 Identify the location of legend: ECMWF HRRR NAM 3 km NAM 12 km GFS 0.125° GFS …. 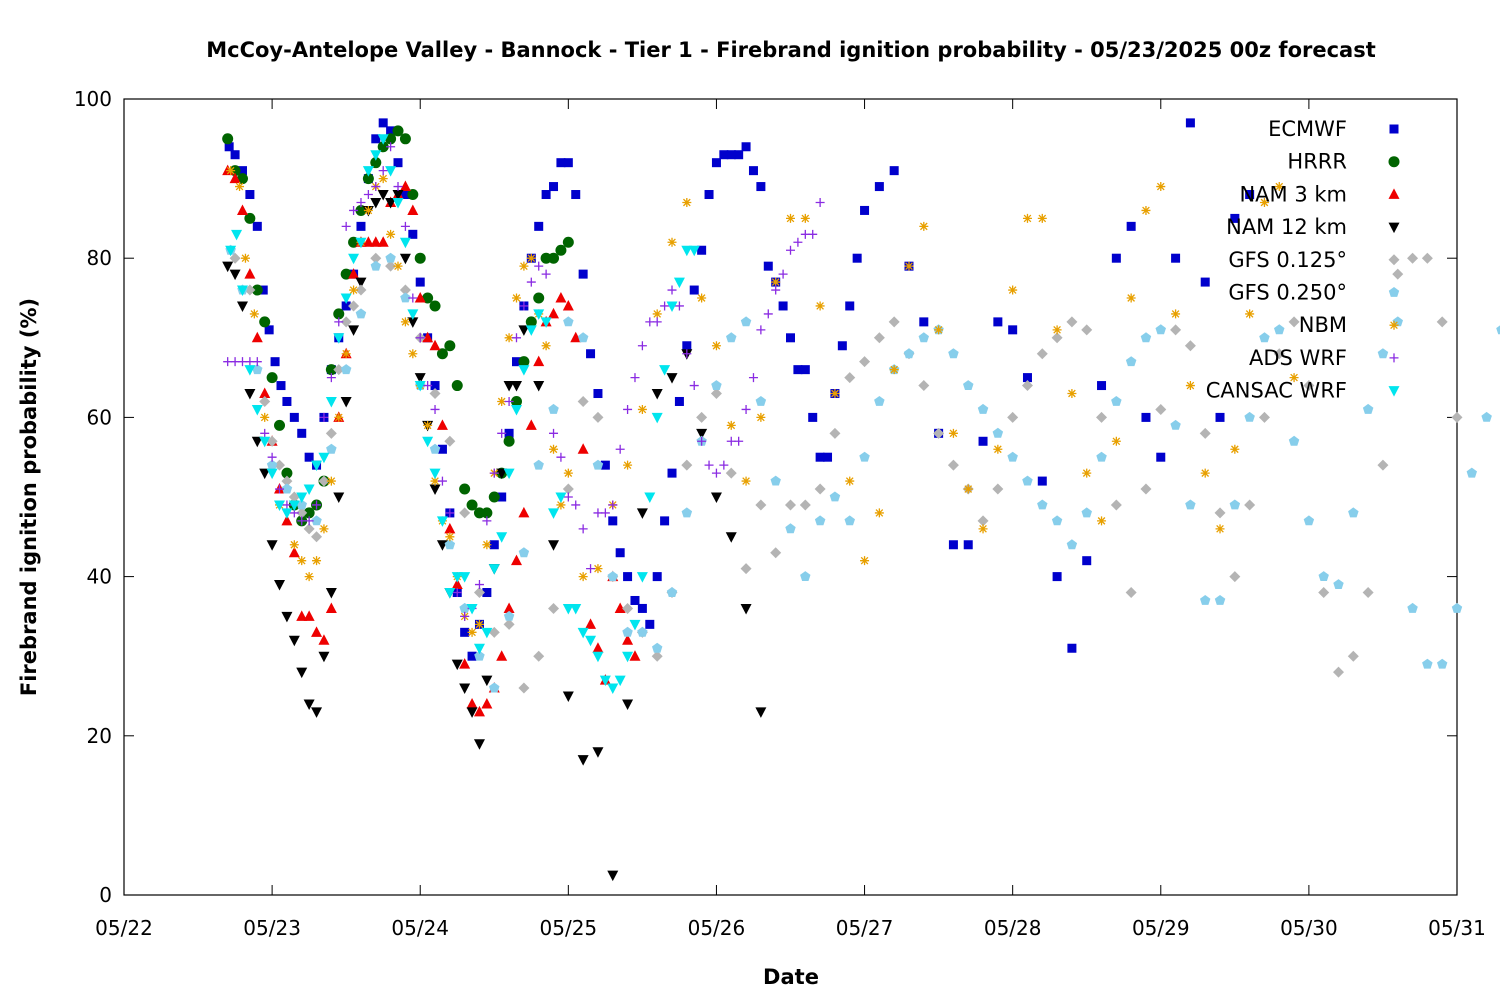
(1303, 260).